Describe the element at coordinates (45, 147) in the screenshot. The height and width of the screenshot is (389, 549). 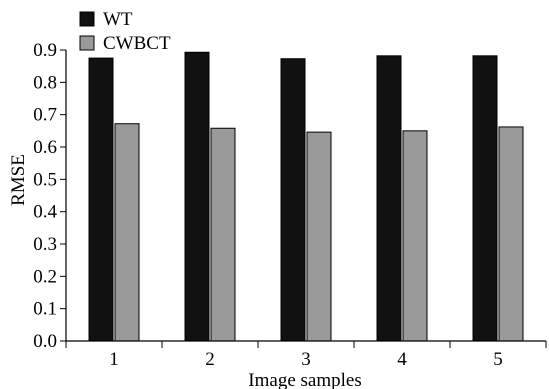
I see `y-tick-label: 0.6` at that location.